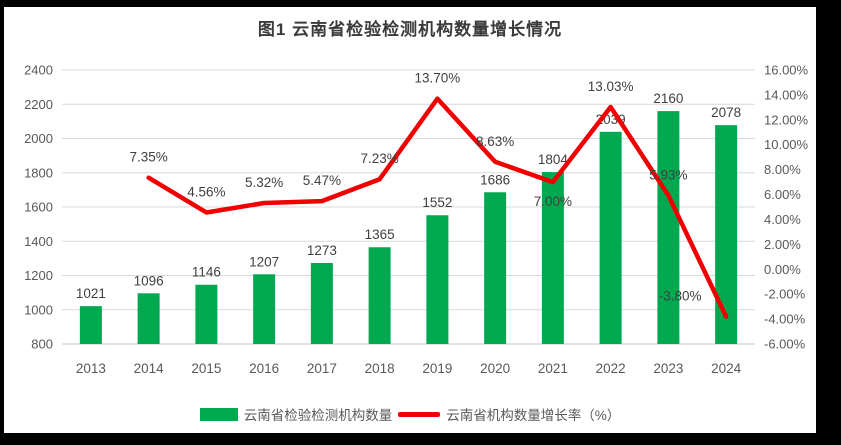 The width and height of the screenshot is (841, 445). Describe the element at coordinates (553, 159) in the screenshot. I see `bar-value-label: 1804` at that location.